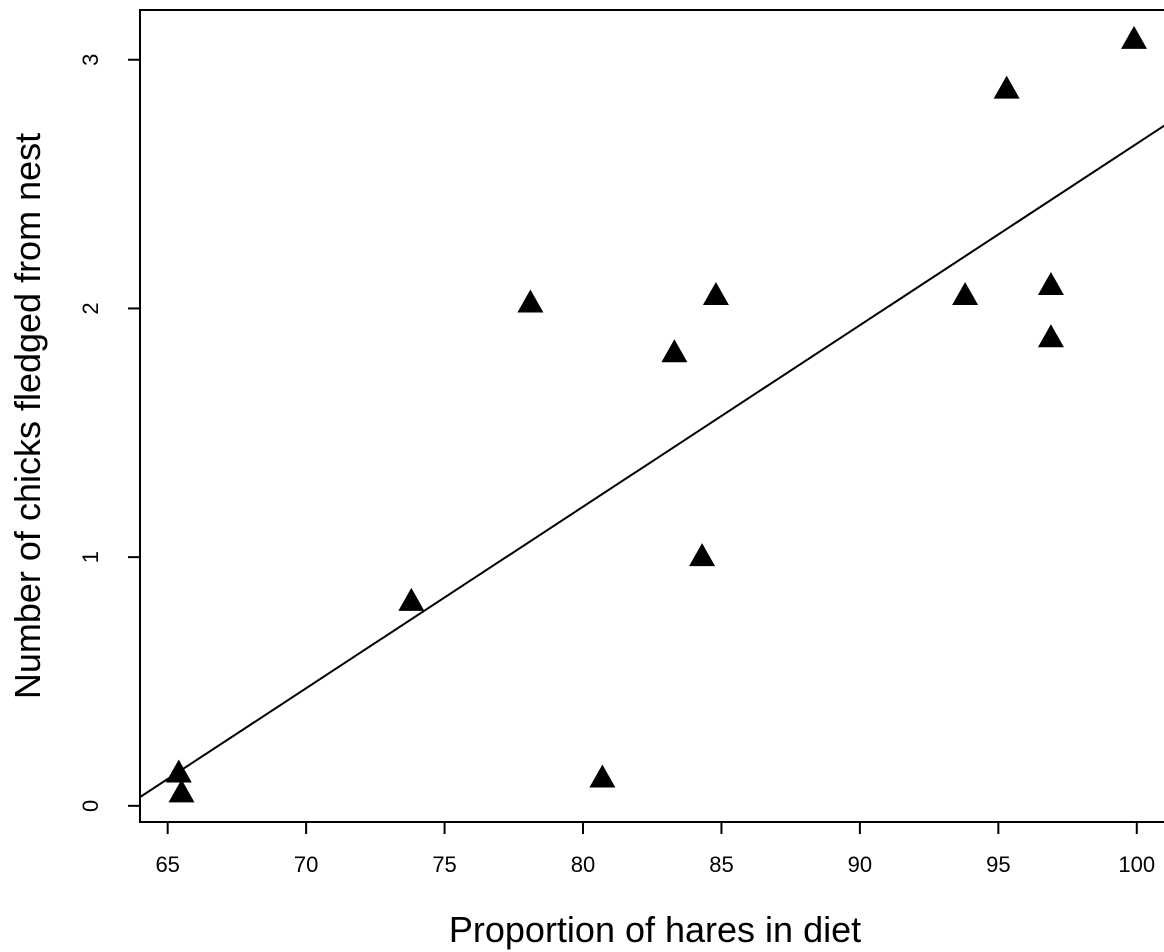 Image resolution: width=1164 pixels, height=952 pixels. Describe the element at coordinates (90, 308) in the screenshot. I see `y-tick-label: 2` at that location.